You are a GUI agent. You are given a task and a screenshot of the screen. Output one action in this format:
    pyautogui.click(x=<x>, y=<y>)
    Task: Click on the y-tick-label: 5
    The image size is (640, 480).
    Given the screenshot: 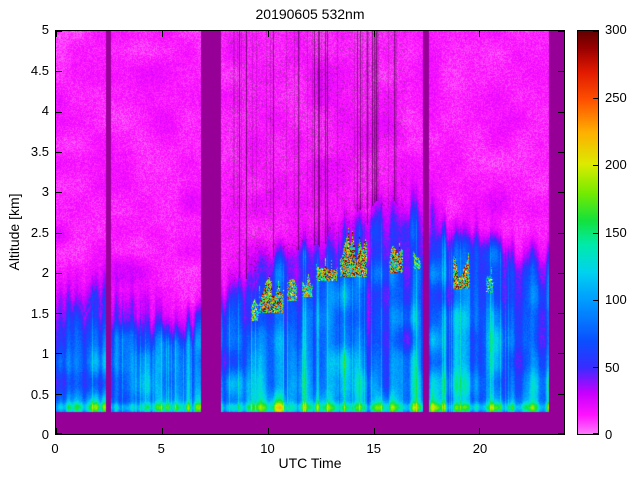 What is the action you would take?
    pyautogui.click(x=45, y=29)
    